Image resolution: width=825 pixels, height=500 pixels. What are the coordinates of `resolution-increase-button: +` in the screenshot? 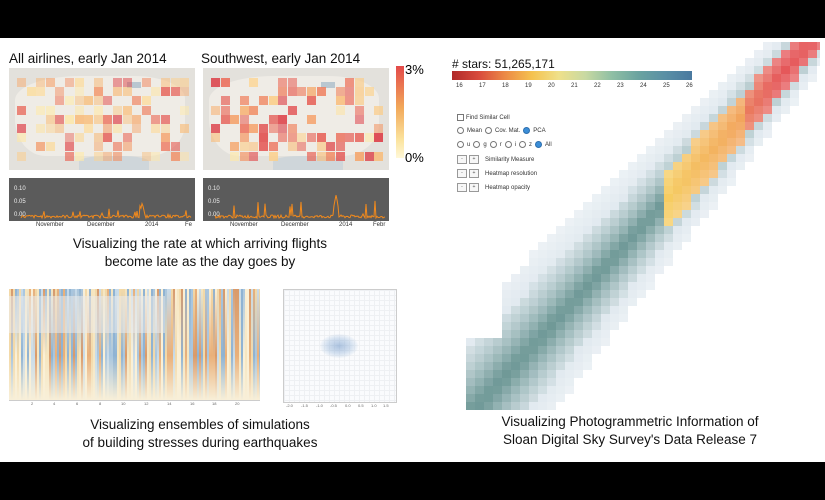 It's located at (474, 173).